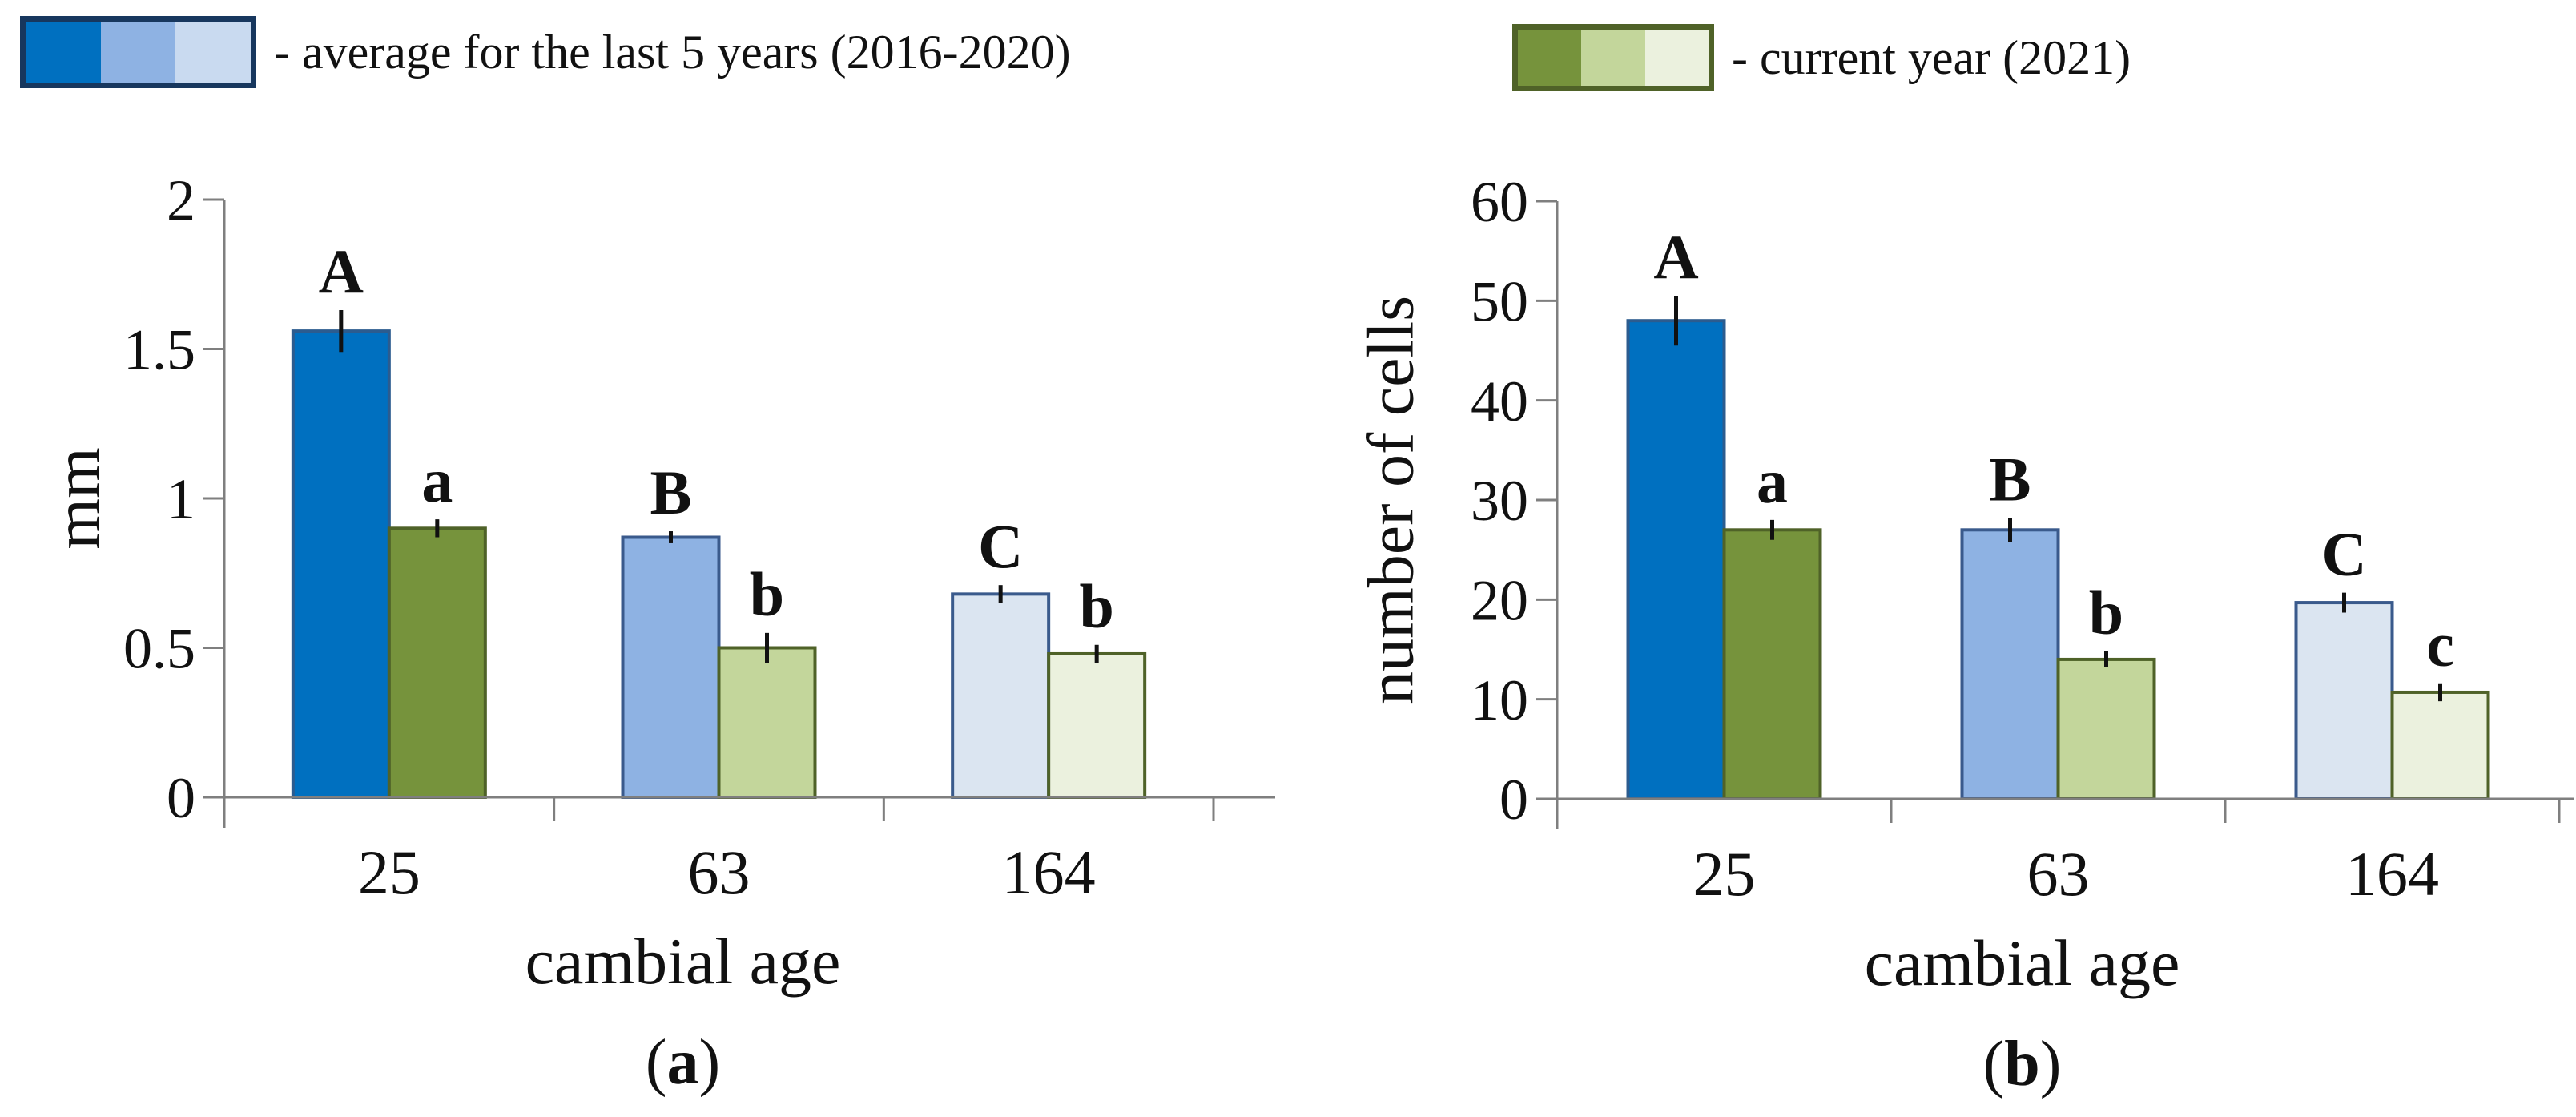 The width and height of the screenshot is (2576, 1117). Describe the element at coordinates (2106, 612) in the screenshot. I see `significance-letter-b-63-series1: b` at that location.